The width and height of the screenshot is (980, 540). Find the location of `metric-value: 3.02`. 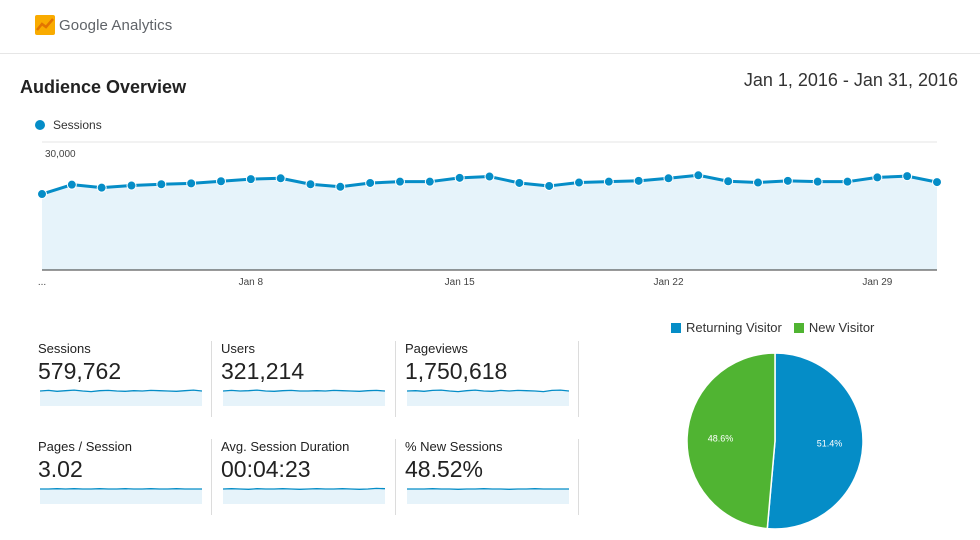

metric-value: 3.02 is located at coordinates (60, 469).